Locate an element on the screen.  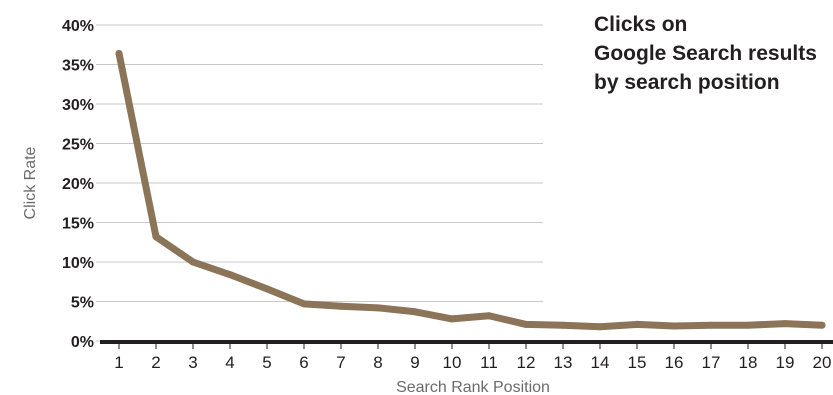
x-tick-label: 1 is located at coordinates (118, 362).